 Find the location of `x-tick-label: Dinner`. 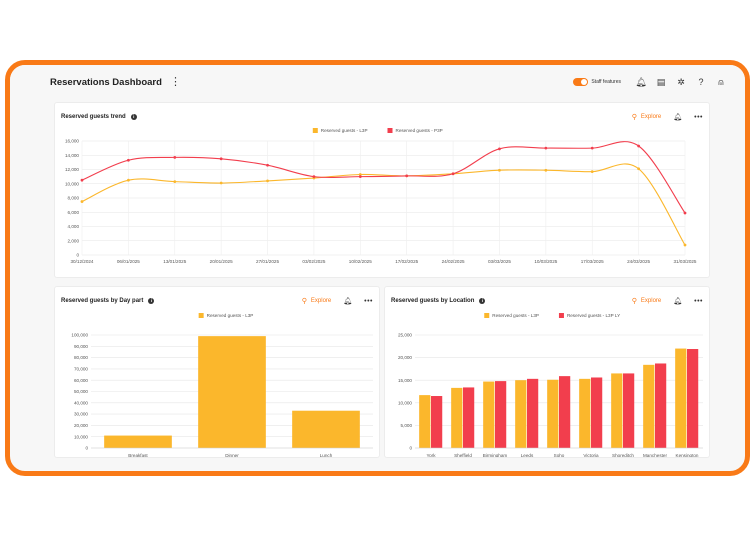

x-tick-label: Dinner is located at coordinates (232, 455).